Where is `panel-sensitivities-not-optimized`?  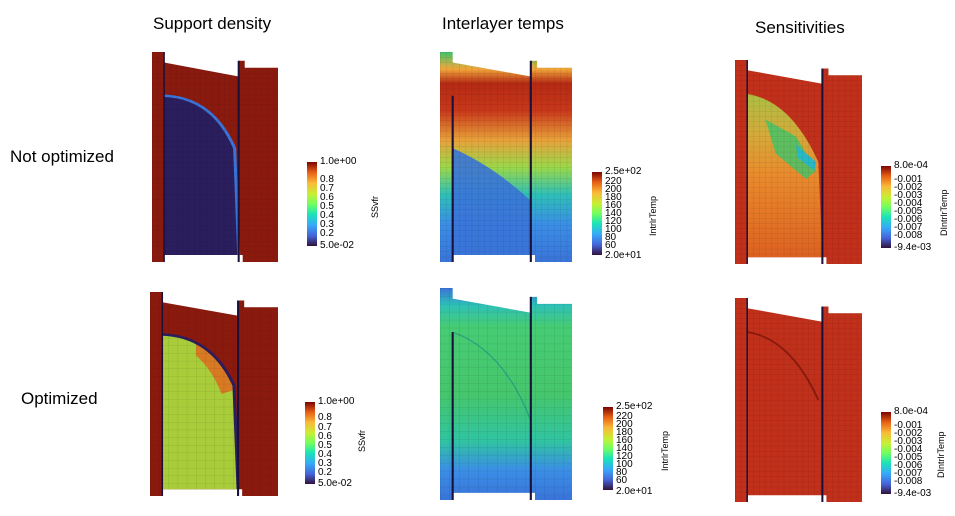
panel-sensitivities-not-optimized is located at coordinates (798, 162).